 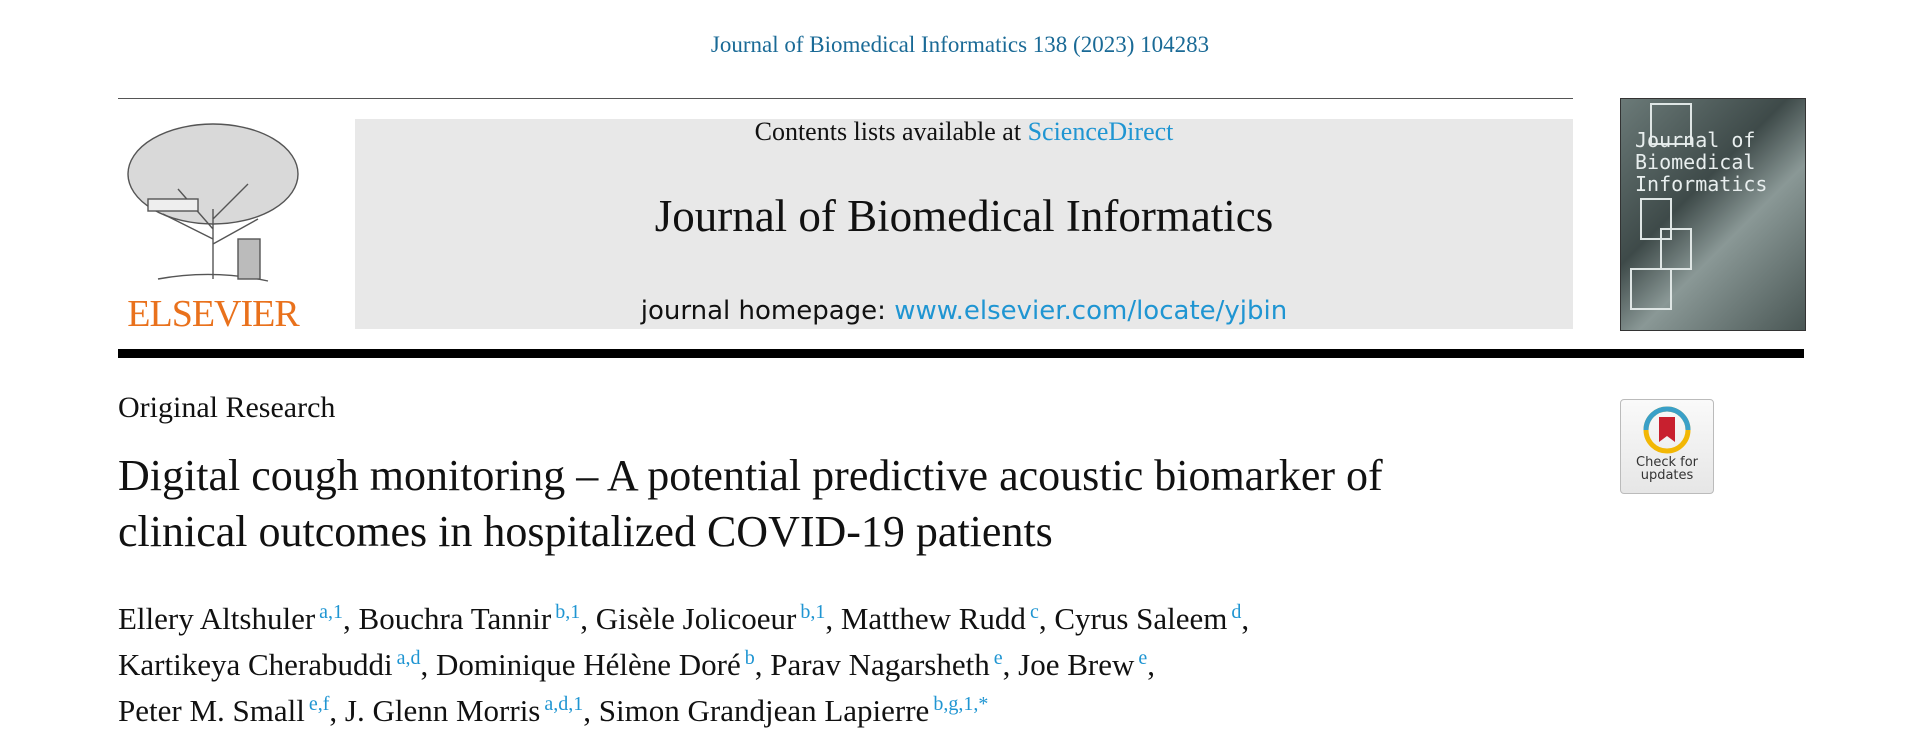 I want to click on author-name: Kartikeya Cherabuddi, so click(x=255, y=664).